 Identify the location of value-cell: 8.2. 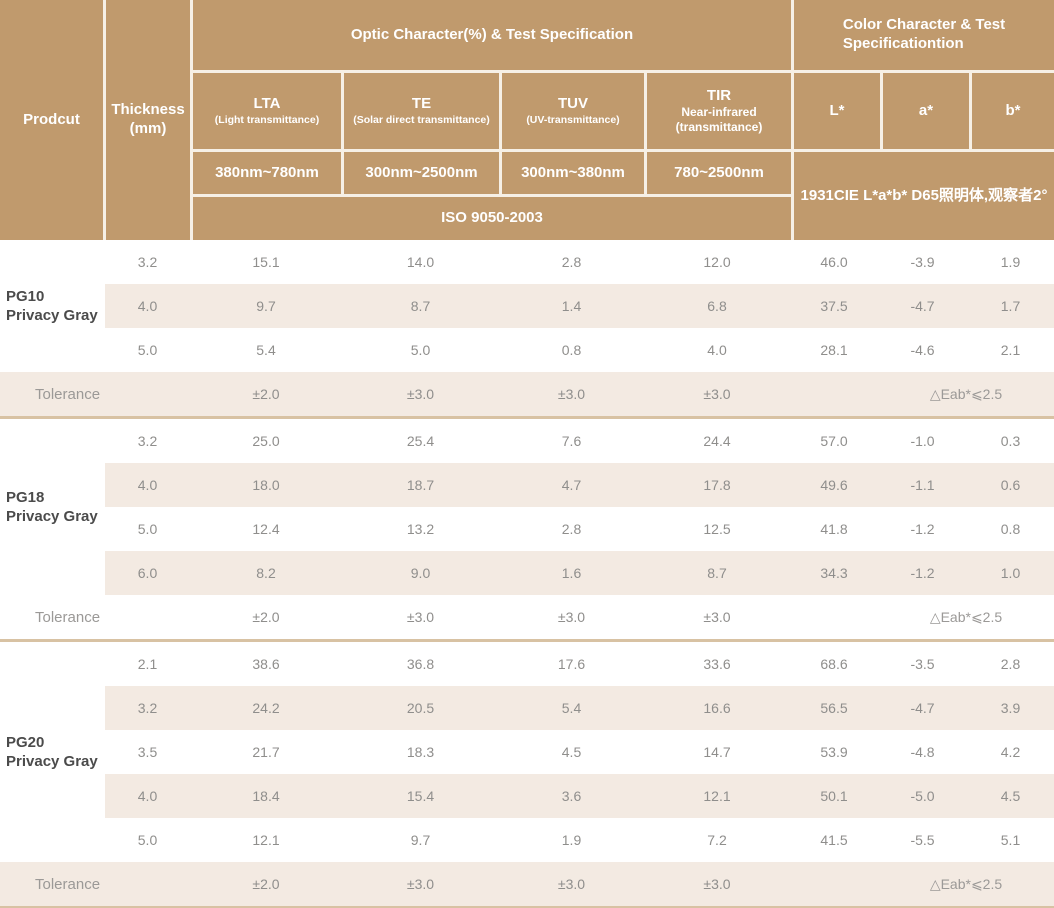
(266, 573).